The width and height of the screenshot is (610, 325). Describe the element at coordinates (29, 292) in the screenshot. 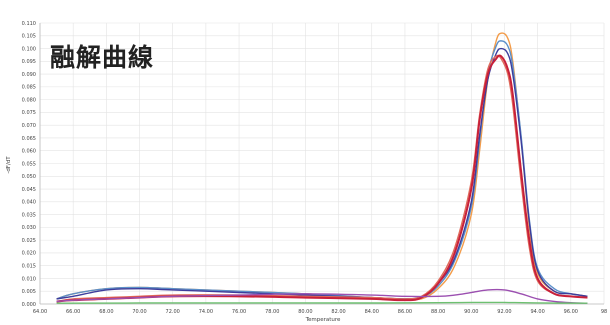

I see `y-tick-label: 0.005` at that location.